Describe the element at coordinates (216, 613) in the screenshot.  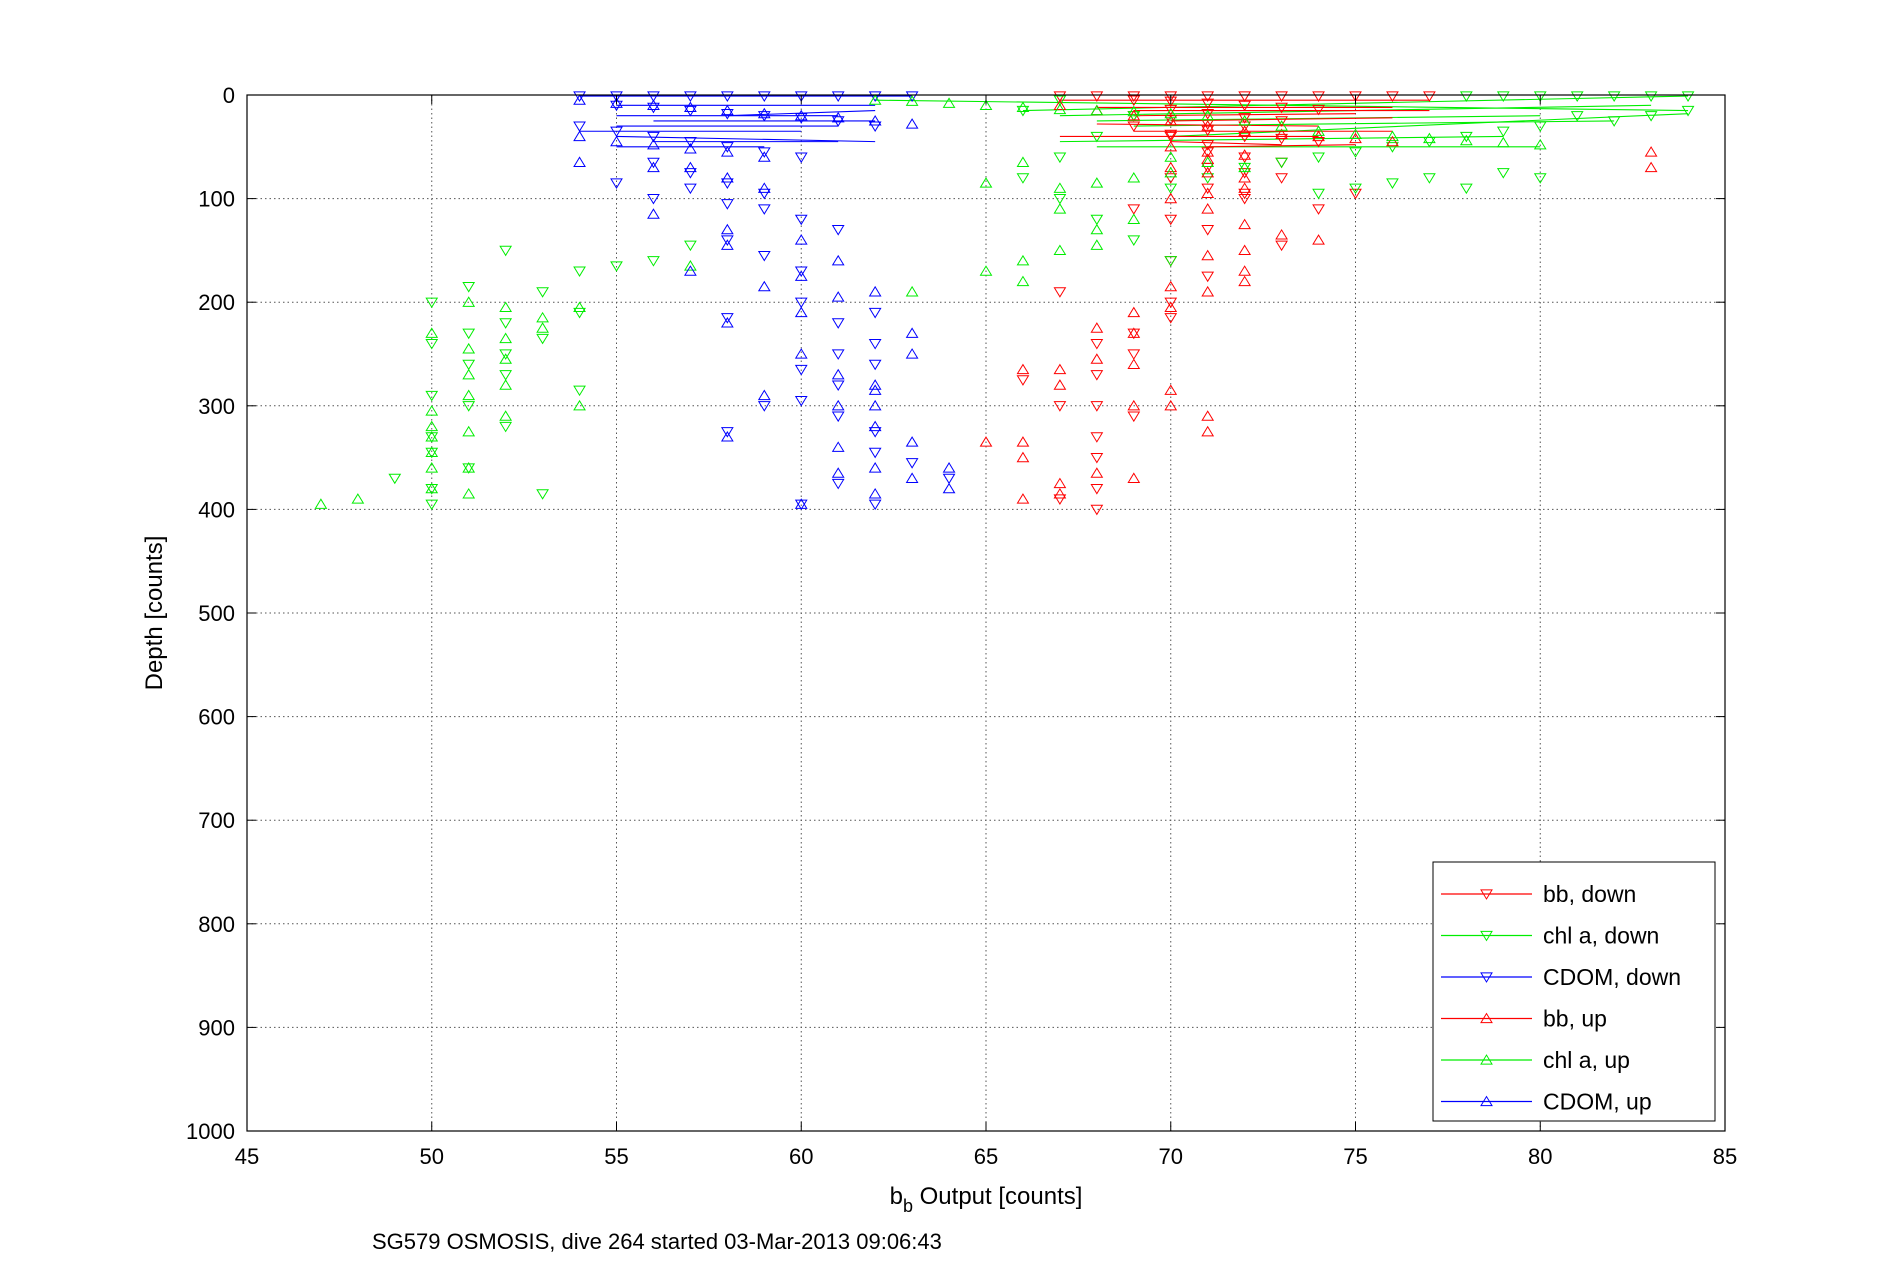
I see `y-tick-label: 500` at that location.